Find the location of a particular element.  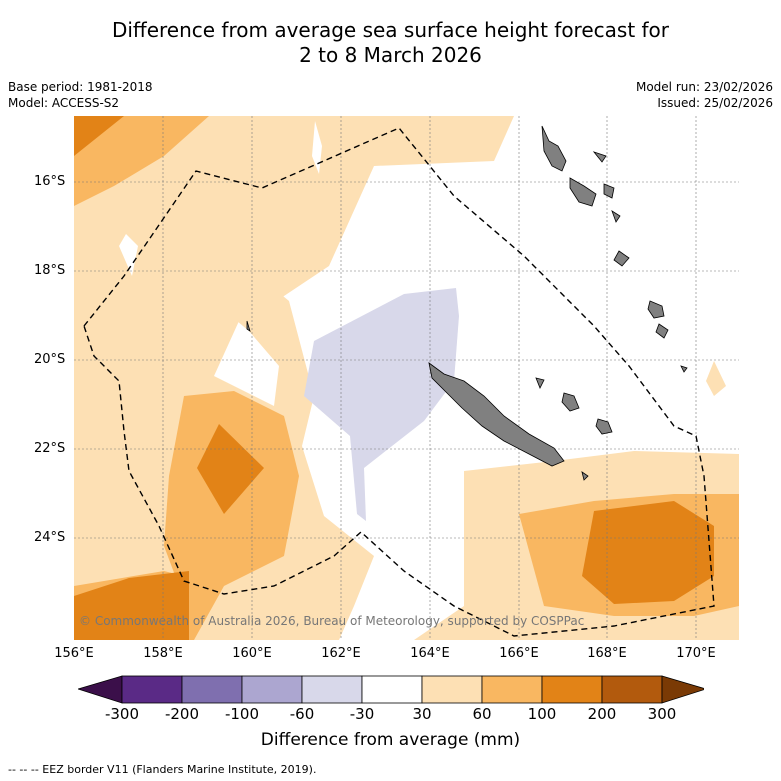

anomaly-100-200-nw is located at coordinates (99, 136).